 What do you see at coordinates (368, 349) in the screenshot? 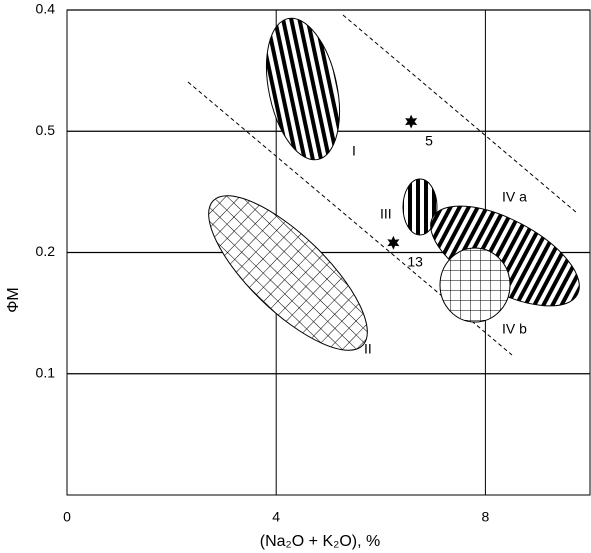
I see `region-label: II` at bounding box center [368, 349].